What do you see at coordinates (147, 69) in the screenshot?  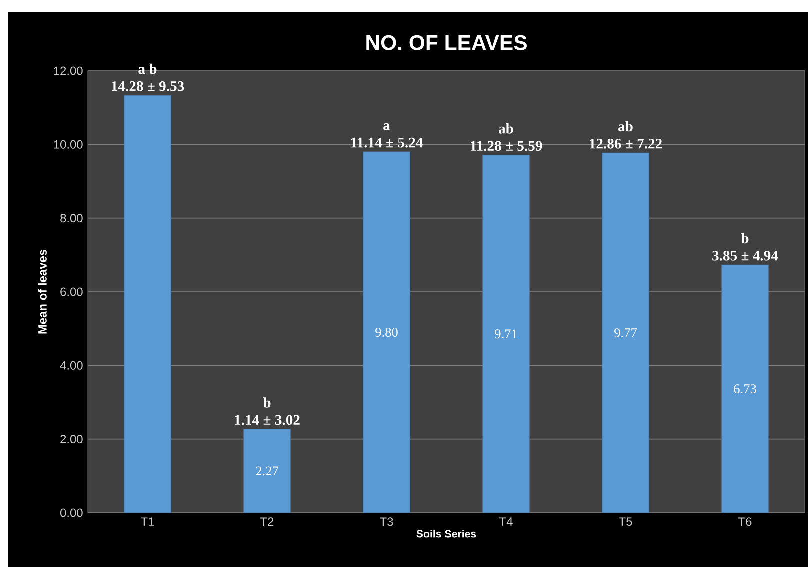 I see `annotation: a b` at bounding box center [147, 69].